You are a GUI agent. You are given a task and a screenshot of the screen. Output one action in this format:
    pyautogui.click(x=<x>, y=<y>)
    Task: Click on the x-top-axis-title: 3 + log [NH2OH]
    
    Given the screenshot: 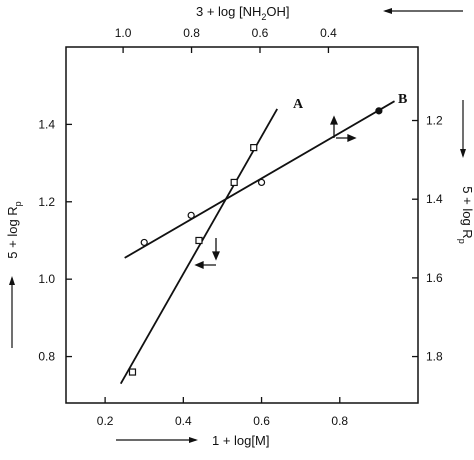 What is the action you would take?
    pyautogui.click(x=243, y=13)
    